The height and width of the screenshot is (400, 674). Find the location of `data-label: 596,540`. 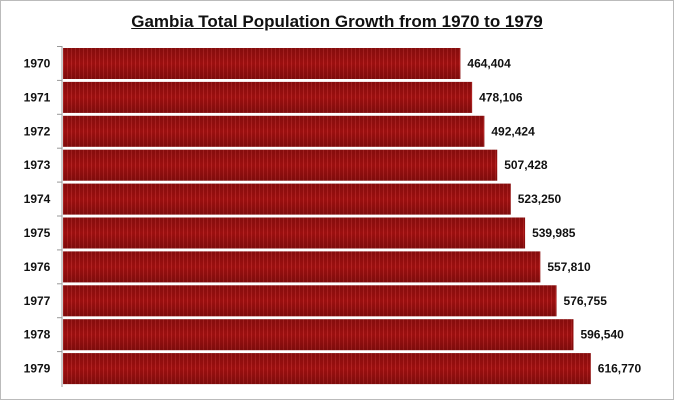

data-label: 596,540 is located at coordinates (602, 335).